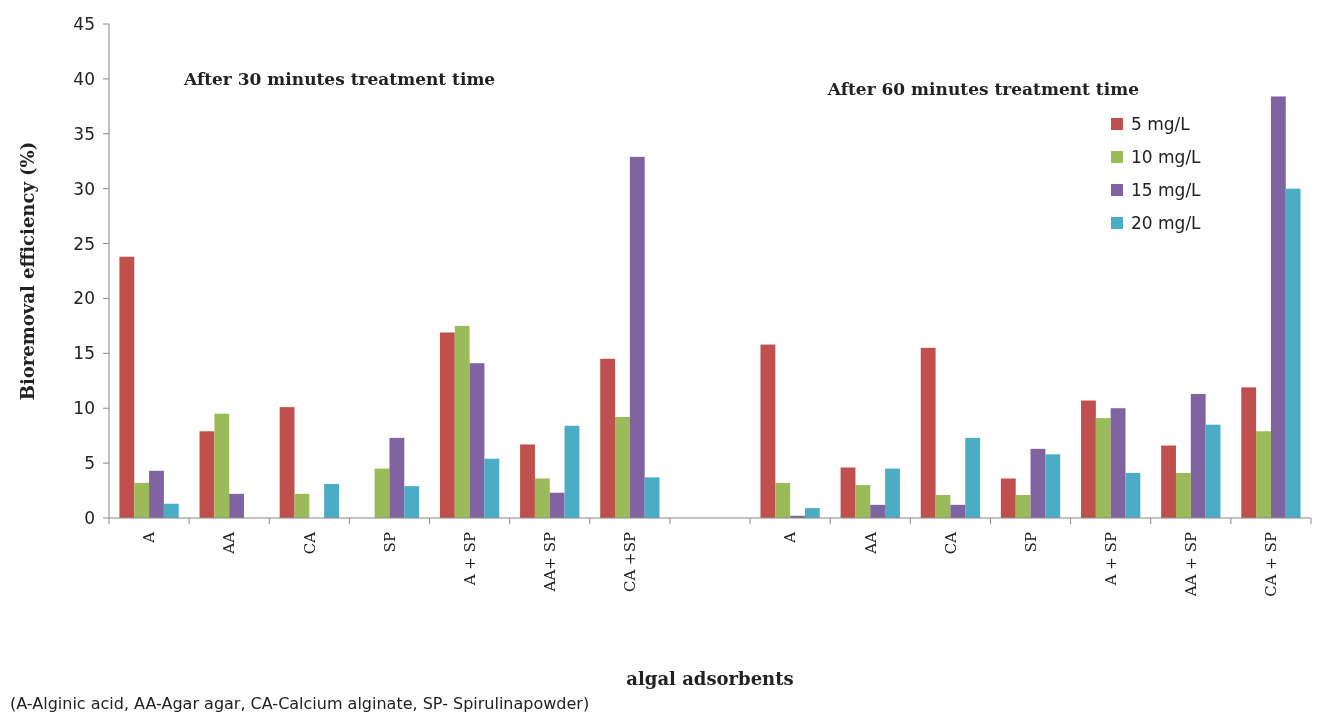  What do you see at coordinates (84, 23) in the screenshot?
I see `y-tick-label: 45` at bounding box center [84, 23].